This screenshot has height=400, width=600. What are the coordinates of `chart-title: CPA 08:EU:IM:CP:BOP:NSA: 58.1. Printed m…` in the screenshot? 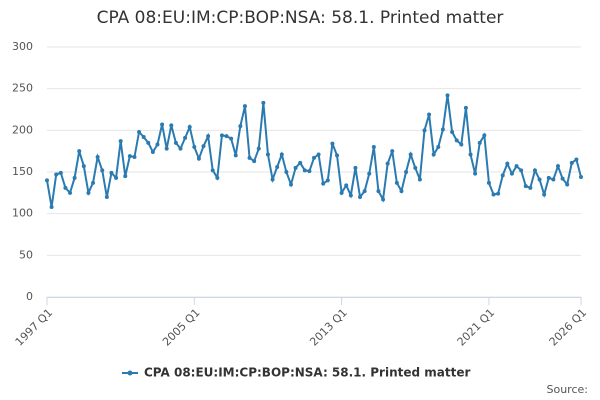 It's located at (300, 18).